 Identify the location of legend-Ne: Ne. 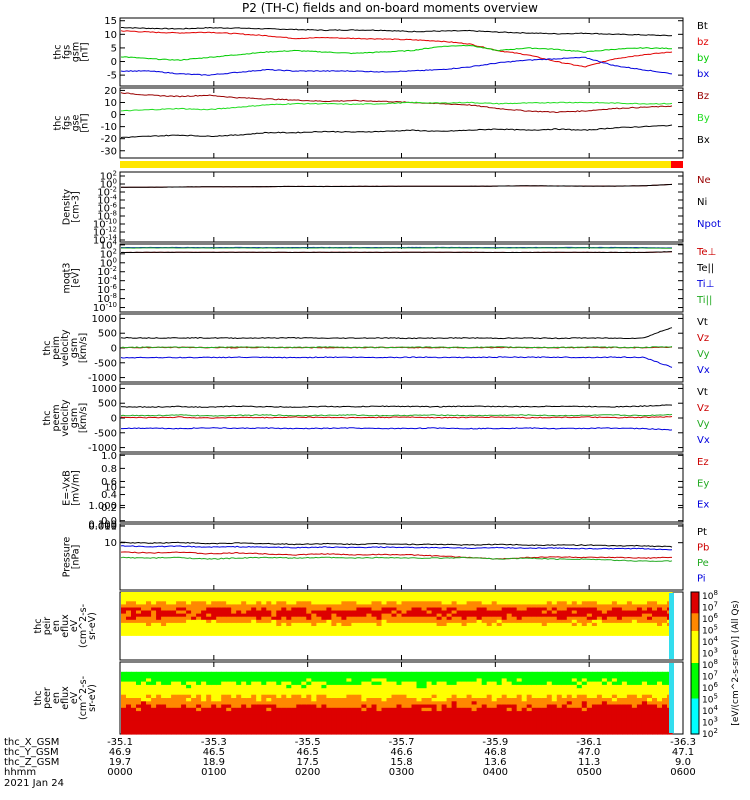
(704, 180).